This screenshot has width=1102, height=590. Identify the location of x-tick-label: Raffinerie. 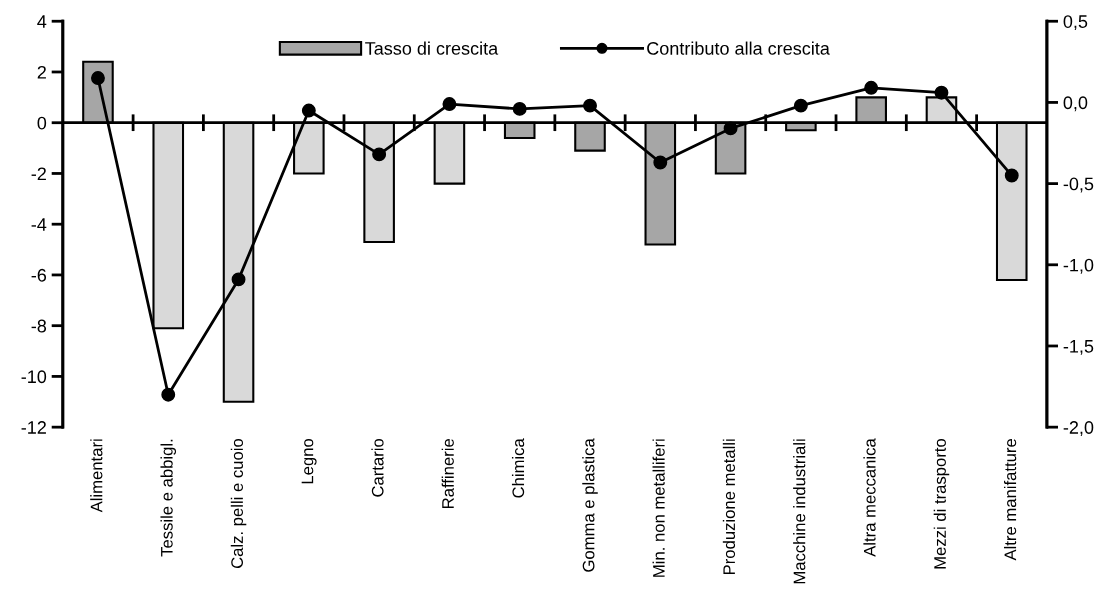
(447, 473).